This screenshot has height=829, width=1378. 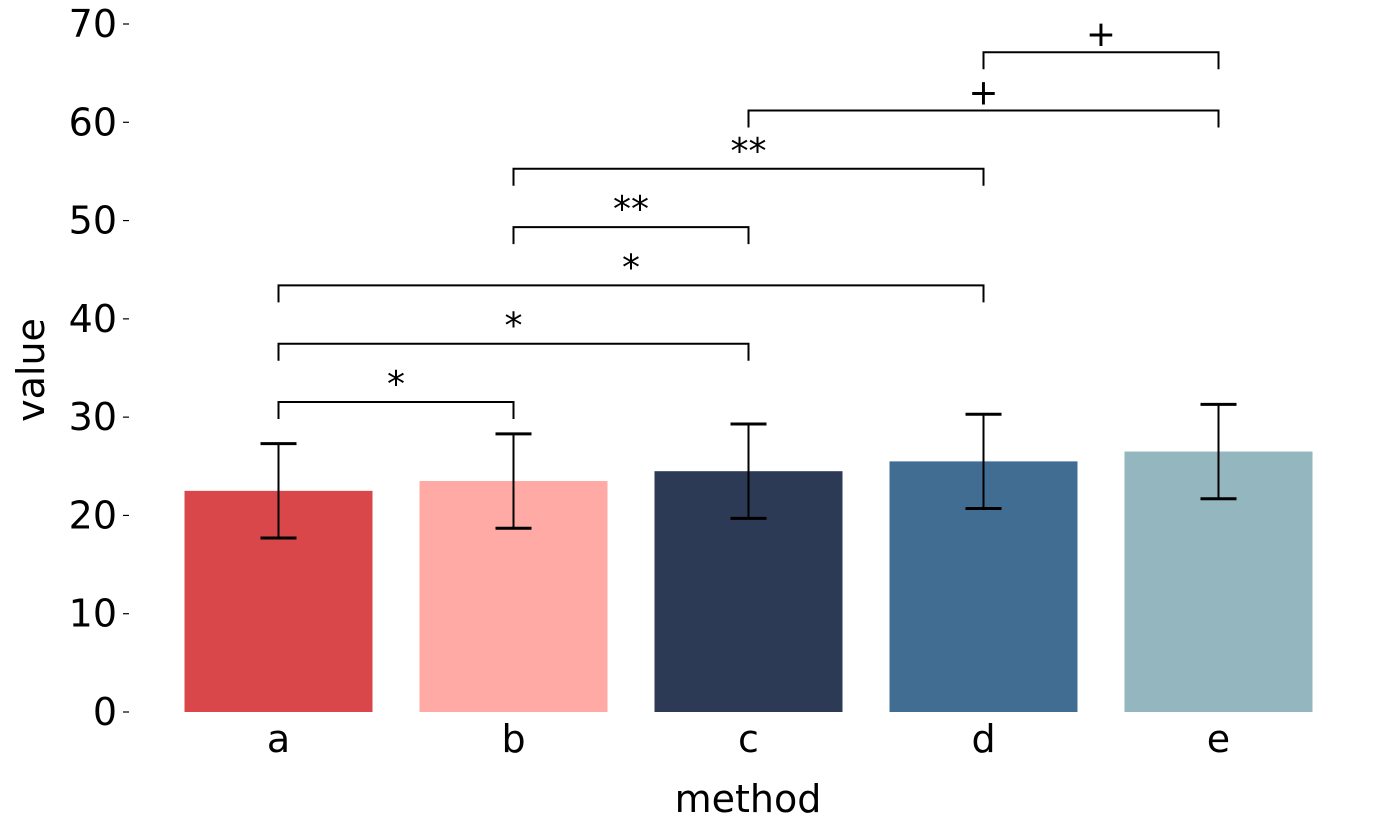 I want to click on x-axis-label: method, so click(x=748, y=799).